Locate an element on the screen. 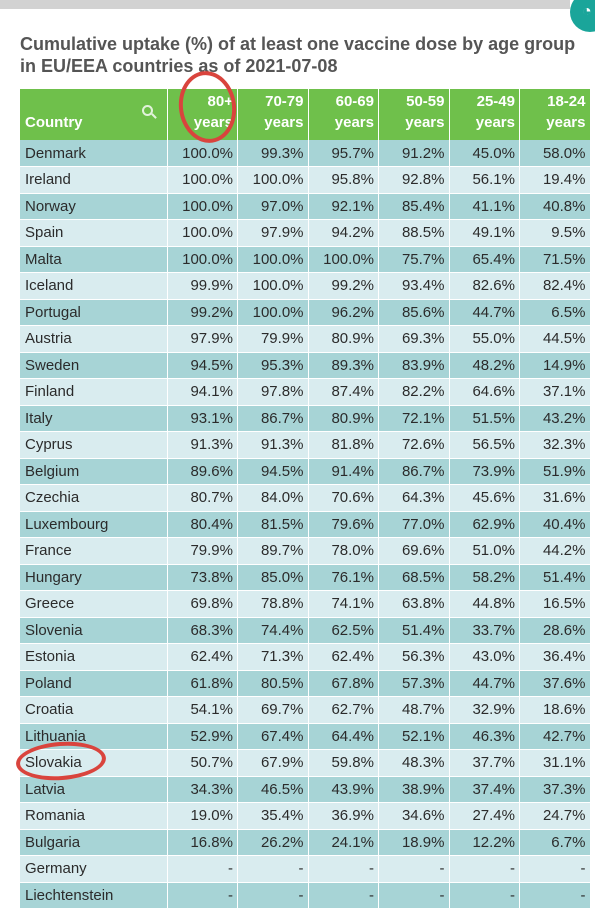  value-cell: 92.1% is located at coordinates (343, 206).